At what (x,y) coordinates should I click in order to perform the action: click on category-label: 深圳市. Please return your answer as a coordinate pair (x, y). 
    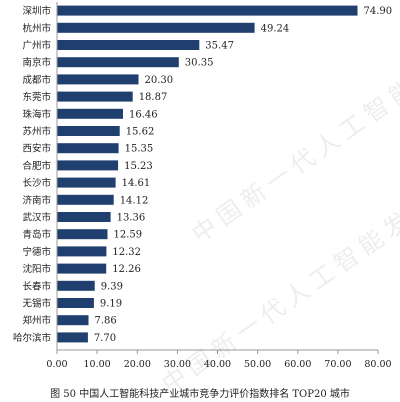
    Looking at the image, I should click on (36, 11).